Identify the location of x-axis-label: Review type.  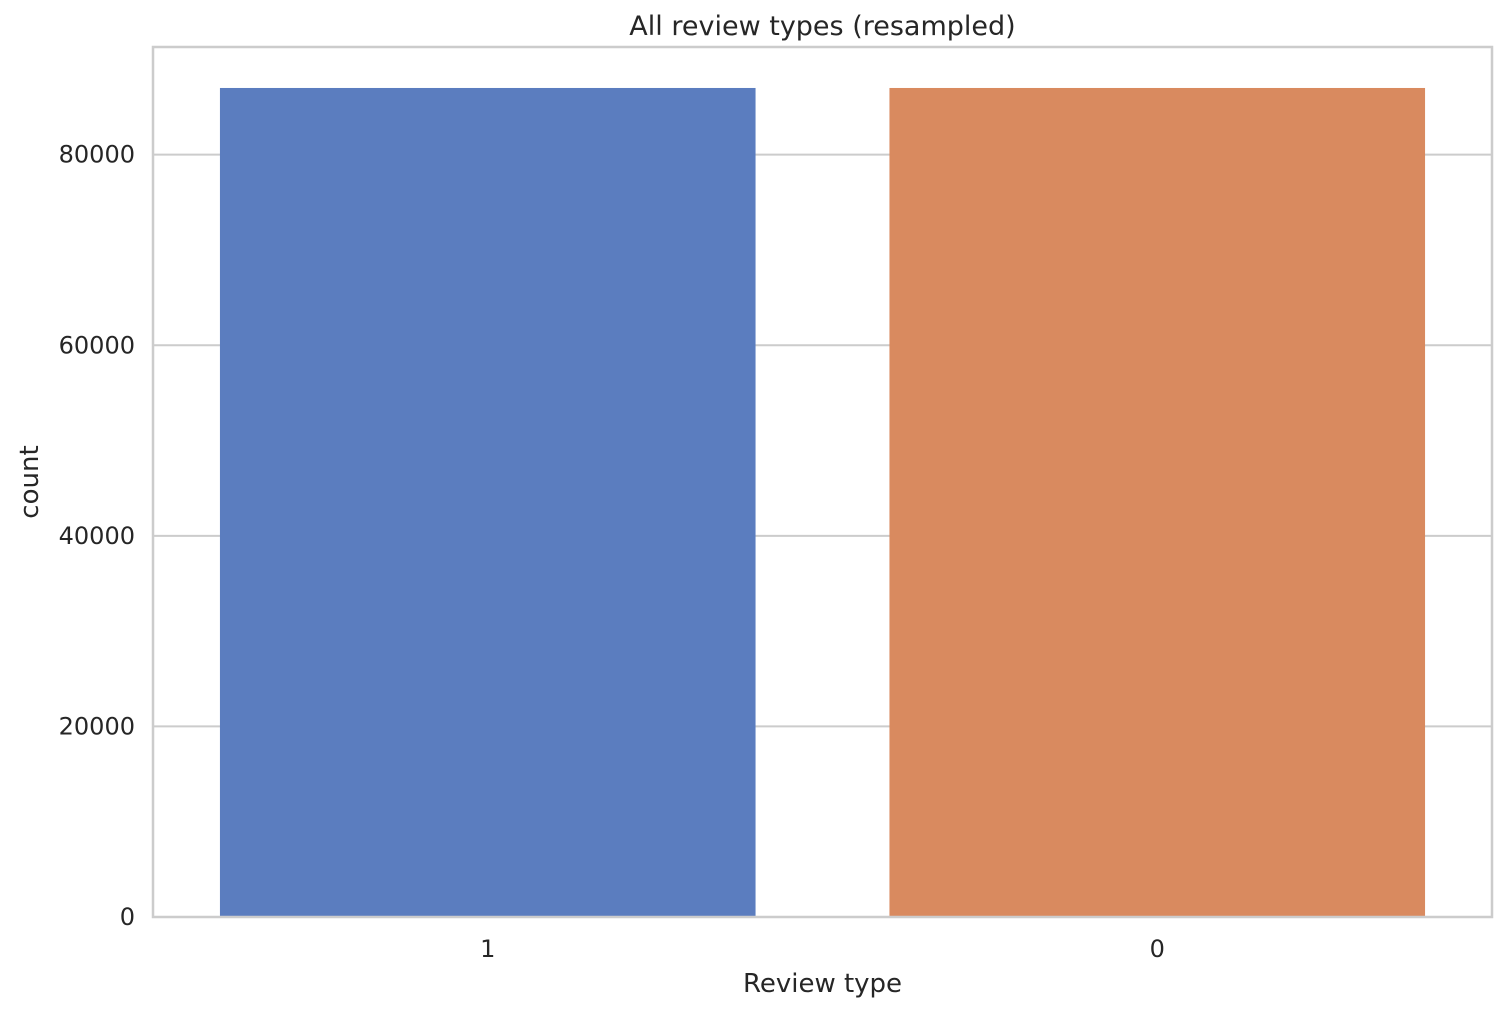
(822, 984).